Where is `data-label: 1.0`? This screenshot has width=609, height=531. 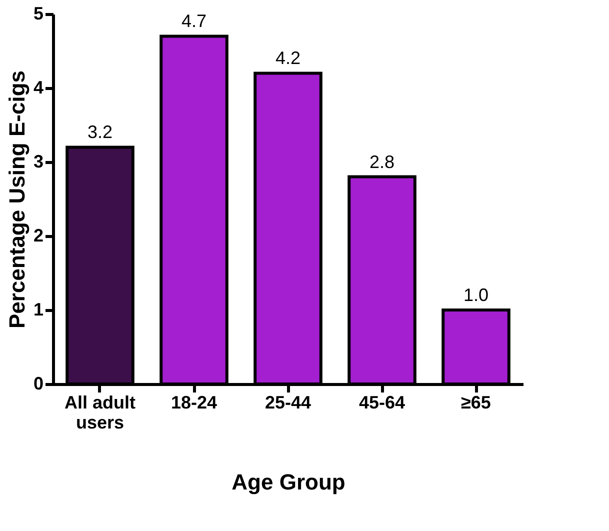
data-label: 1.0 is located at coordinates (476, 295).